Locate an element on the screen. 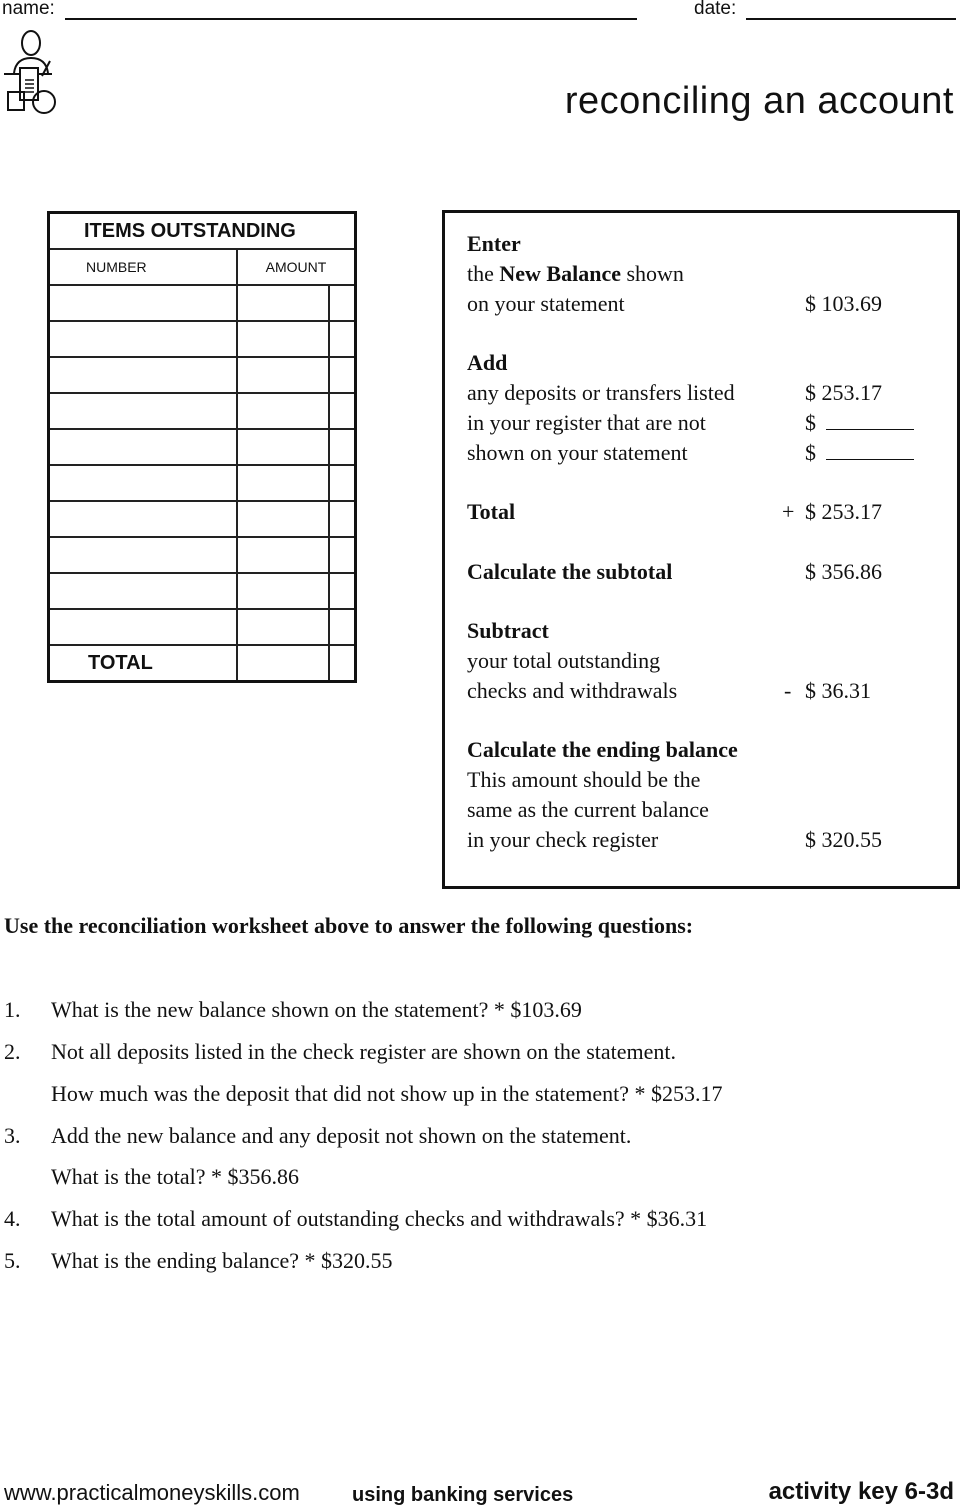  name-field is located at coordinates (351, 19).